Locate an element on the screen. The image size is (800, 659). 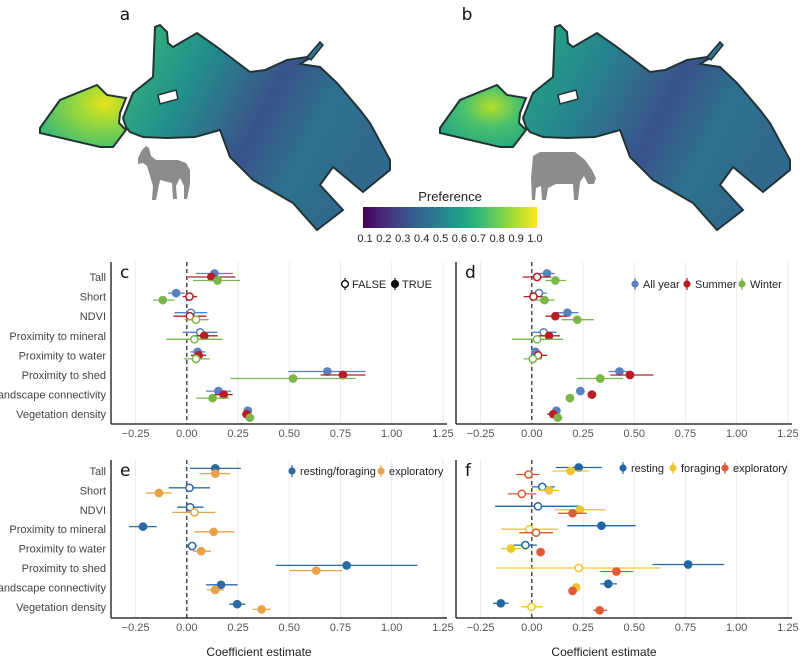
series-all-year is located at coordinates (580, 342).